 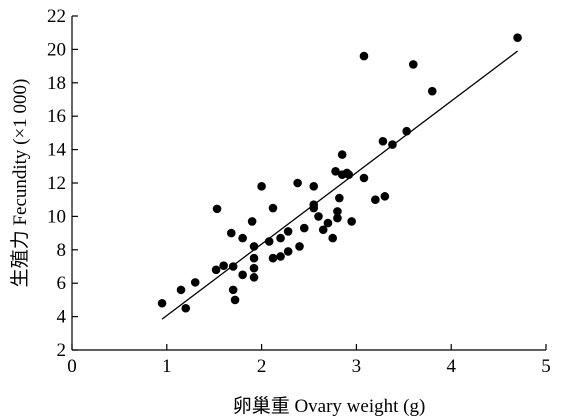 What do you see at coordinates (56, 183) in the screenshot?
I see `y-tick-label: 12` at bounding box center [56, 183].